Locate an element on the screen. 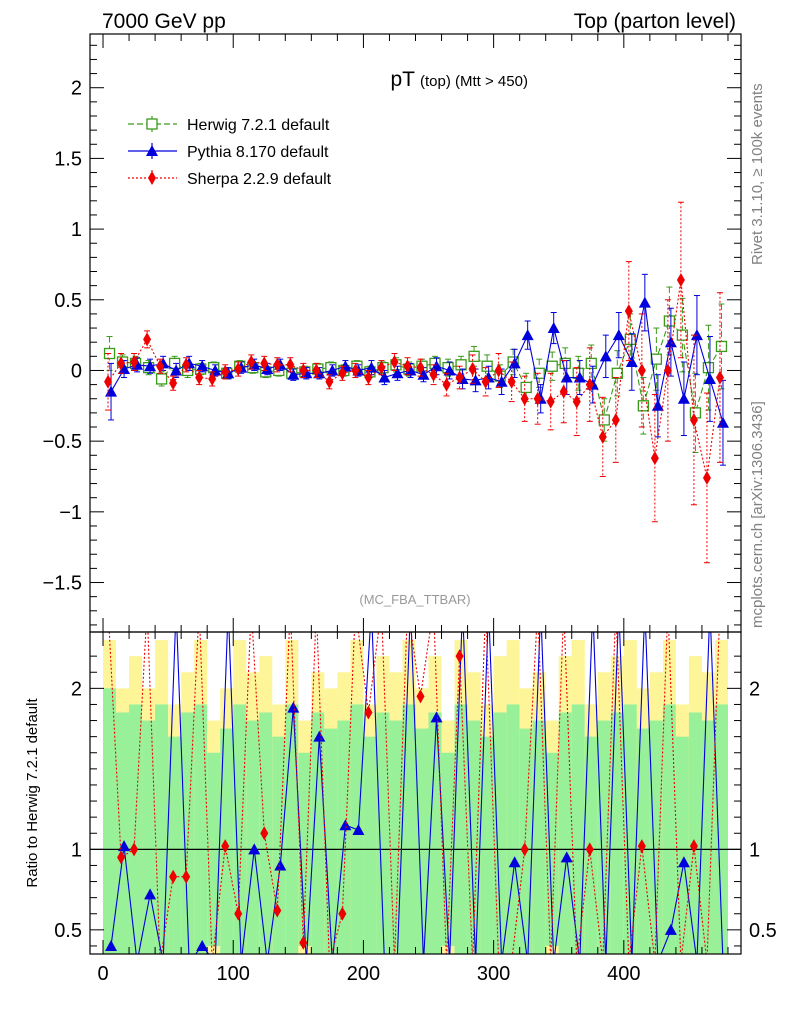 The width and height of the screenshot is (786, 1024). ratio-y-tick-label-left: 0.5 is located at coordinates (68, 931).